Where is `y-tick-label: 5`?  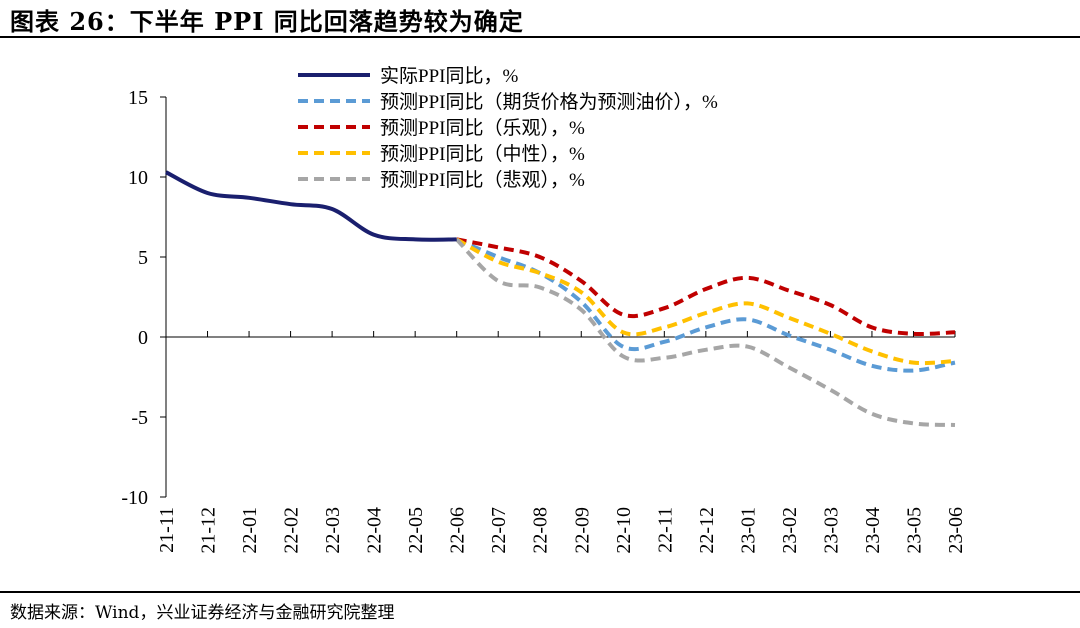 y-tick-label: 5 is located at coordinates (143, 258).